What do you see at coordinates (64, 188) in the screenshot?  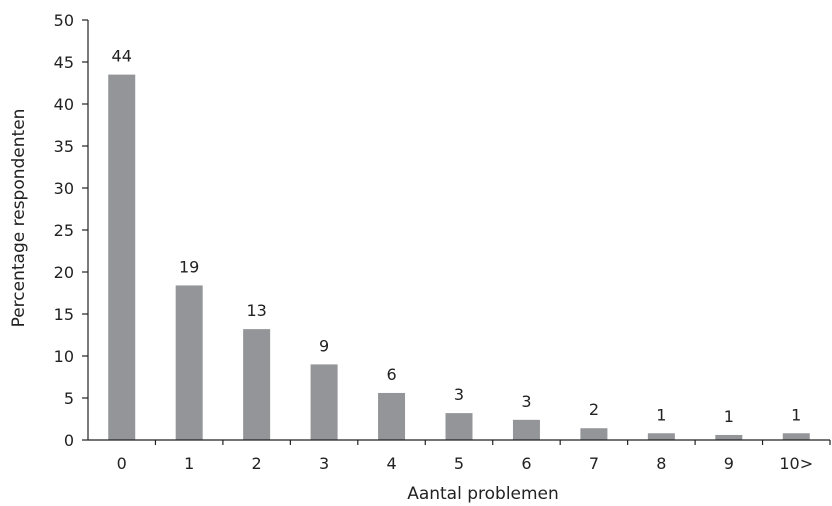 I see `y-tick-label: 30` at bounding box center [64, 188].